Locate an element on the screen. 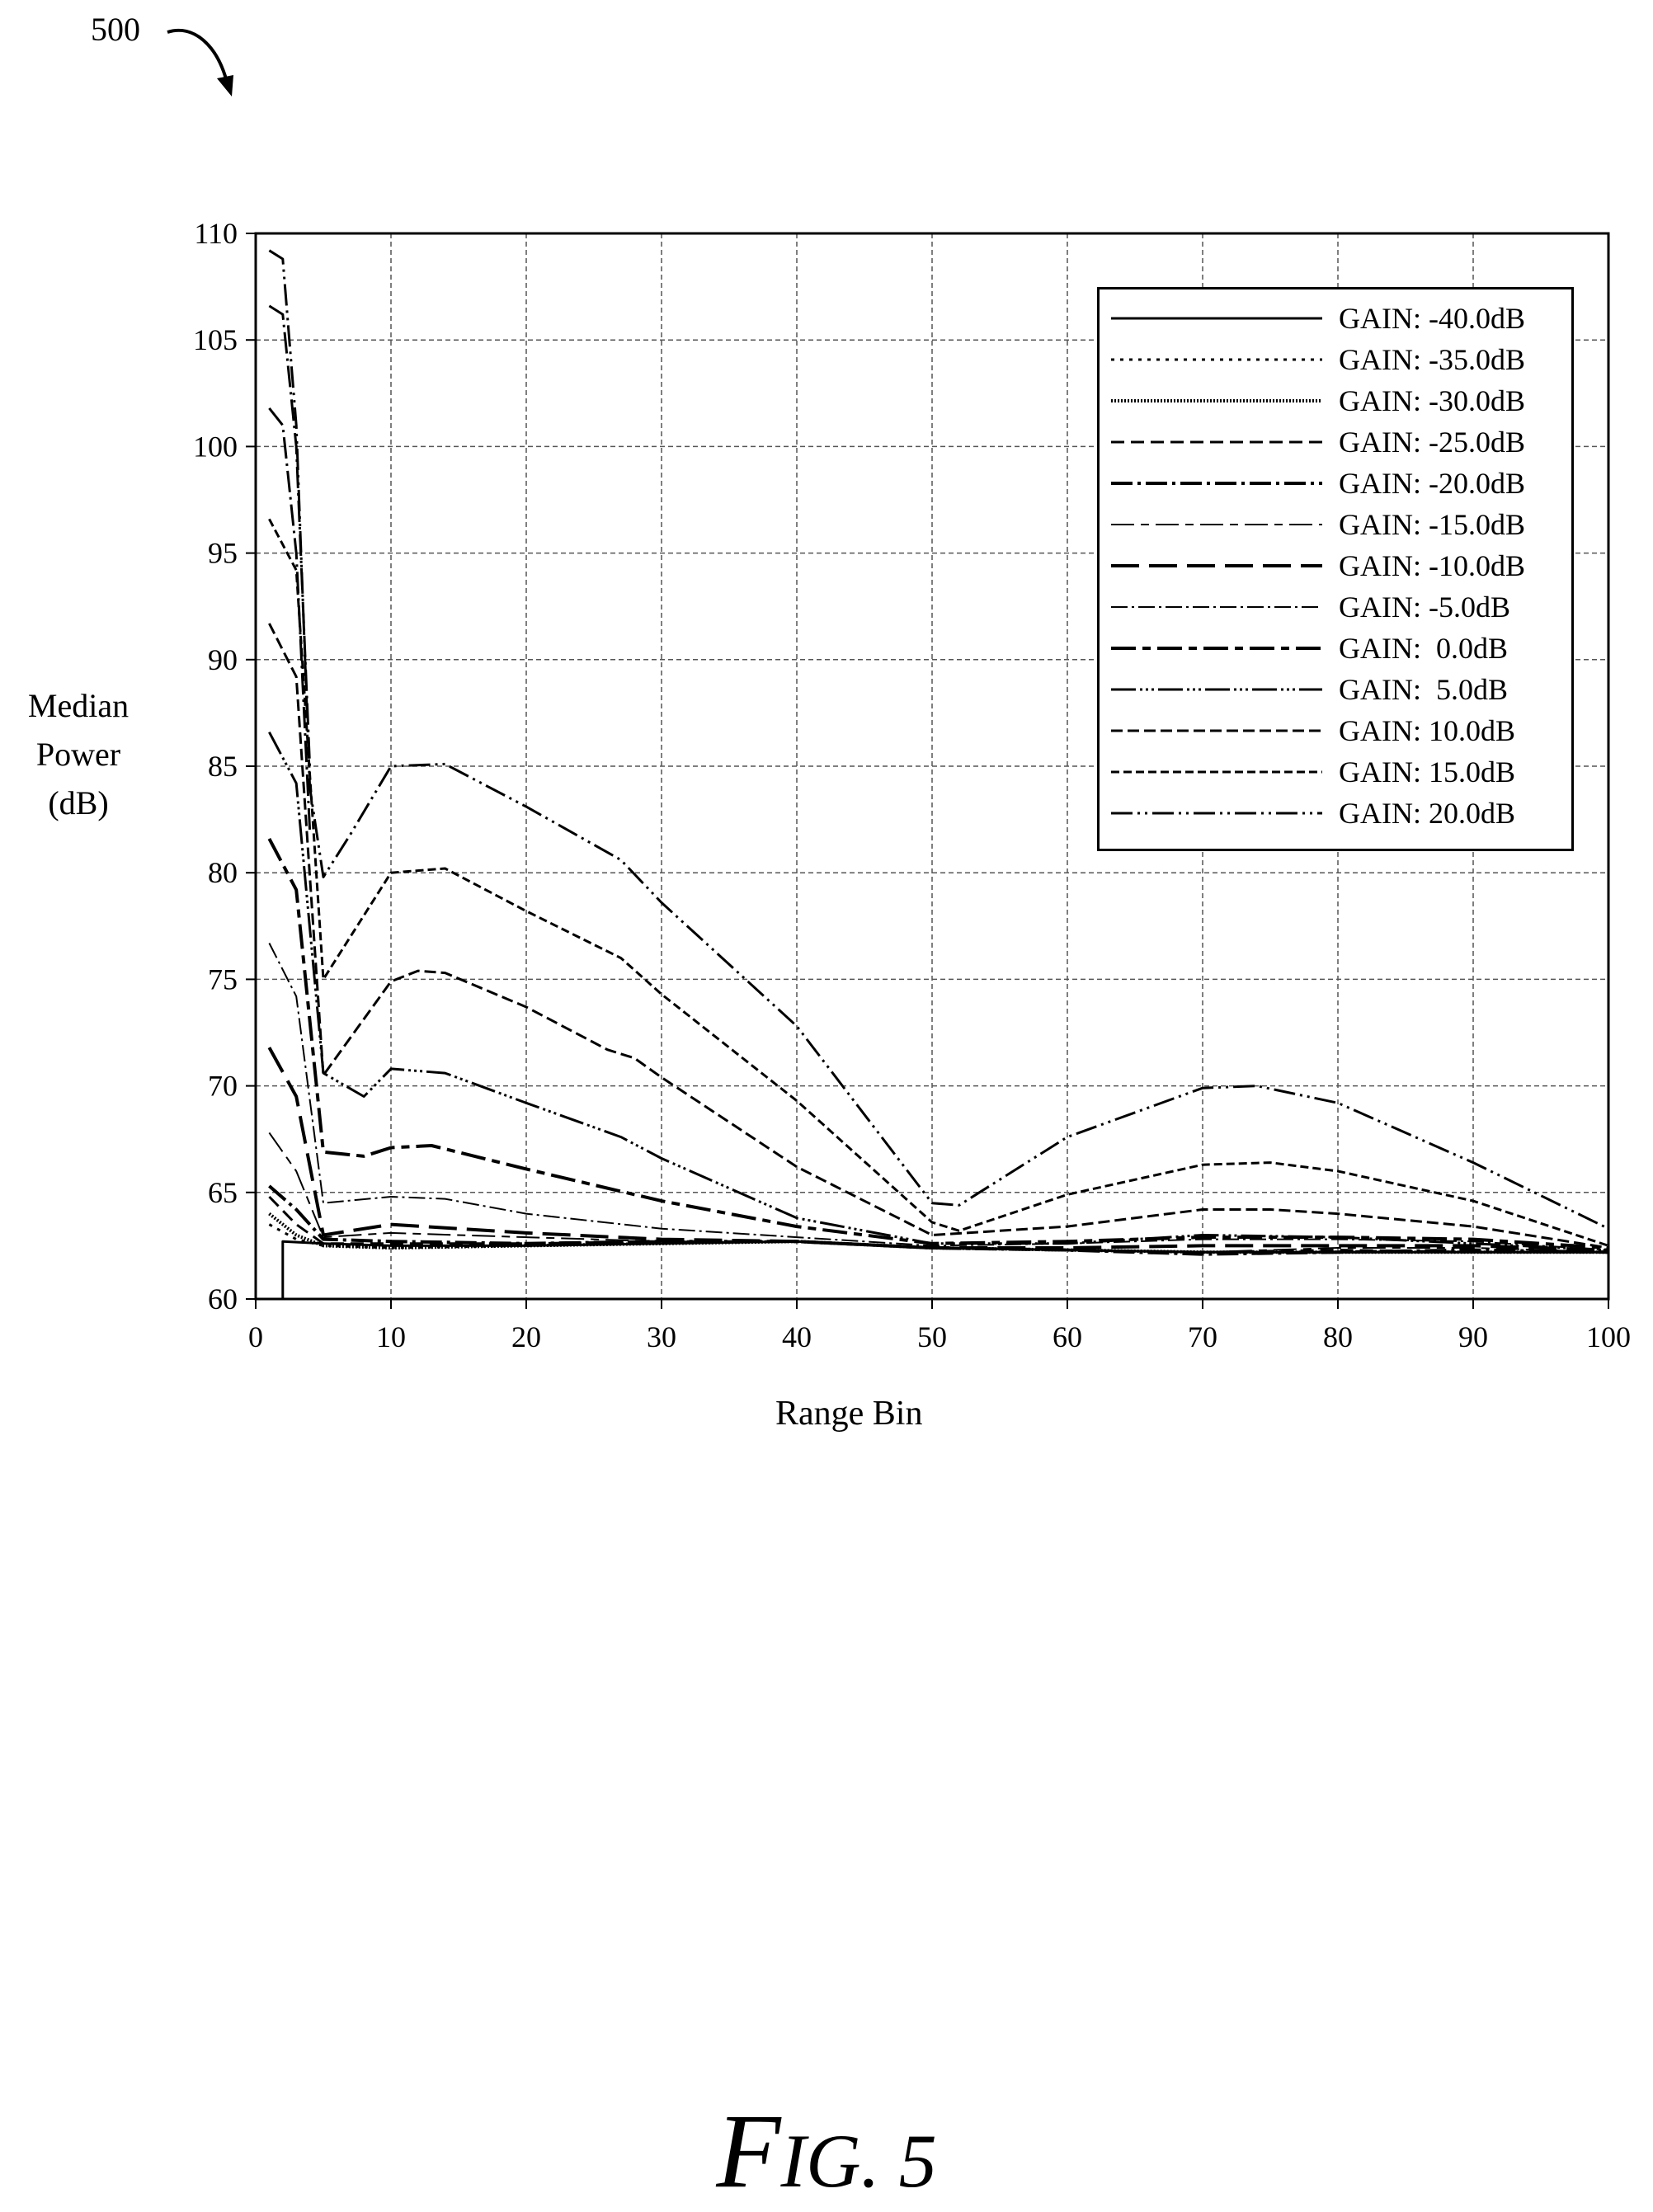 Image resolution: width=1653 pixels, height=2212 pixels. reference-arrow-icon is located at coordinates (200, 62).